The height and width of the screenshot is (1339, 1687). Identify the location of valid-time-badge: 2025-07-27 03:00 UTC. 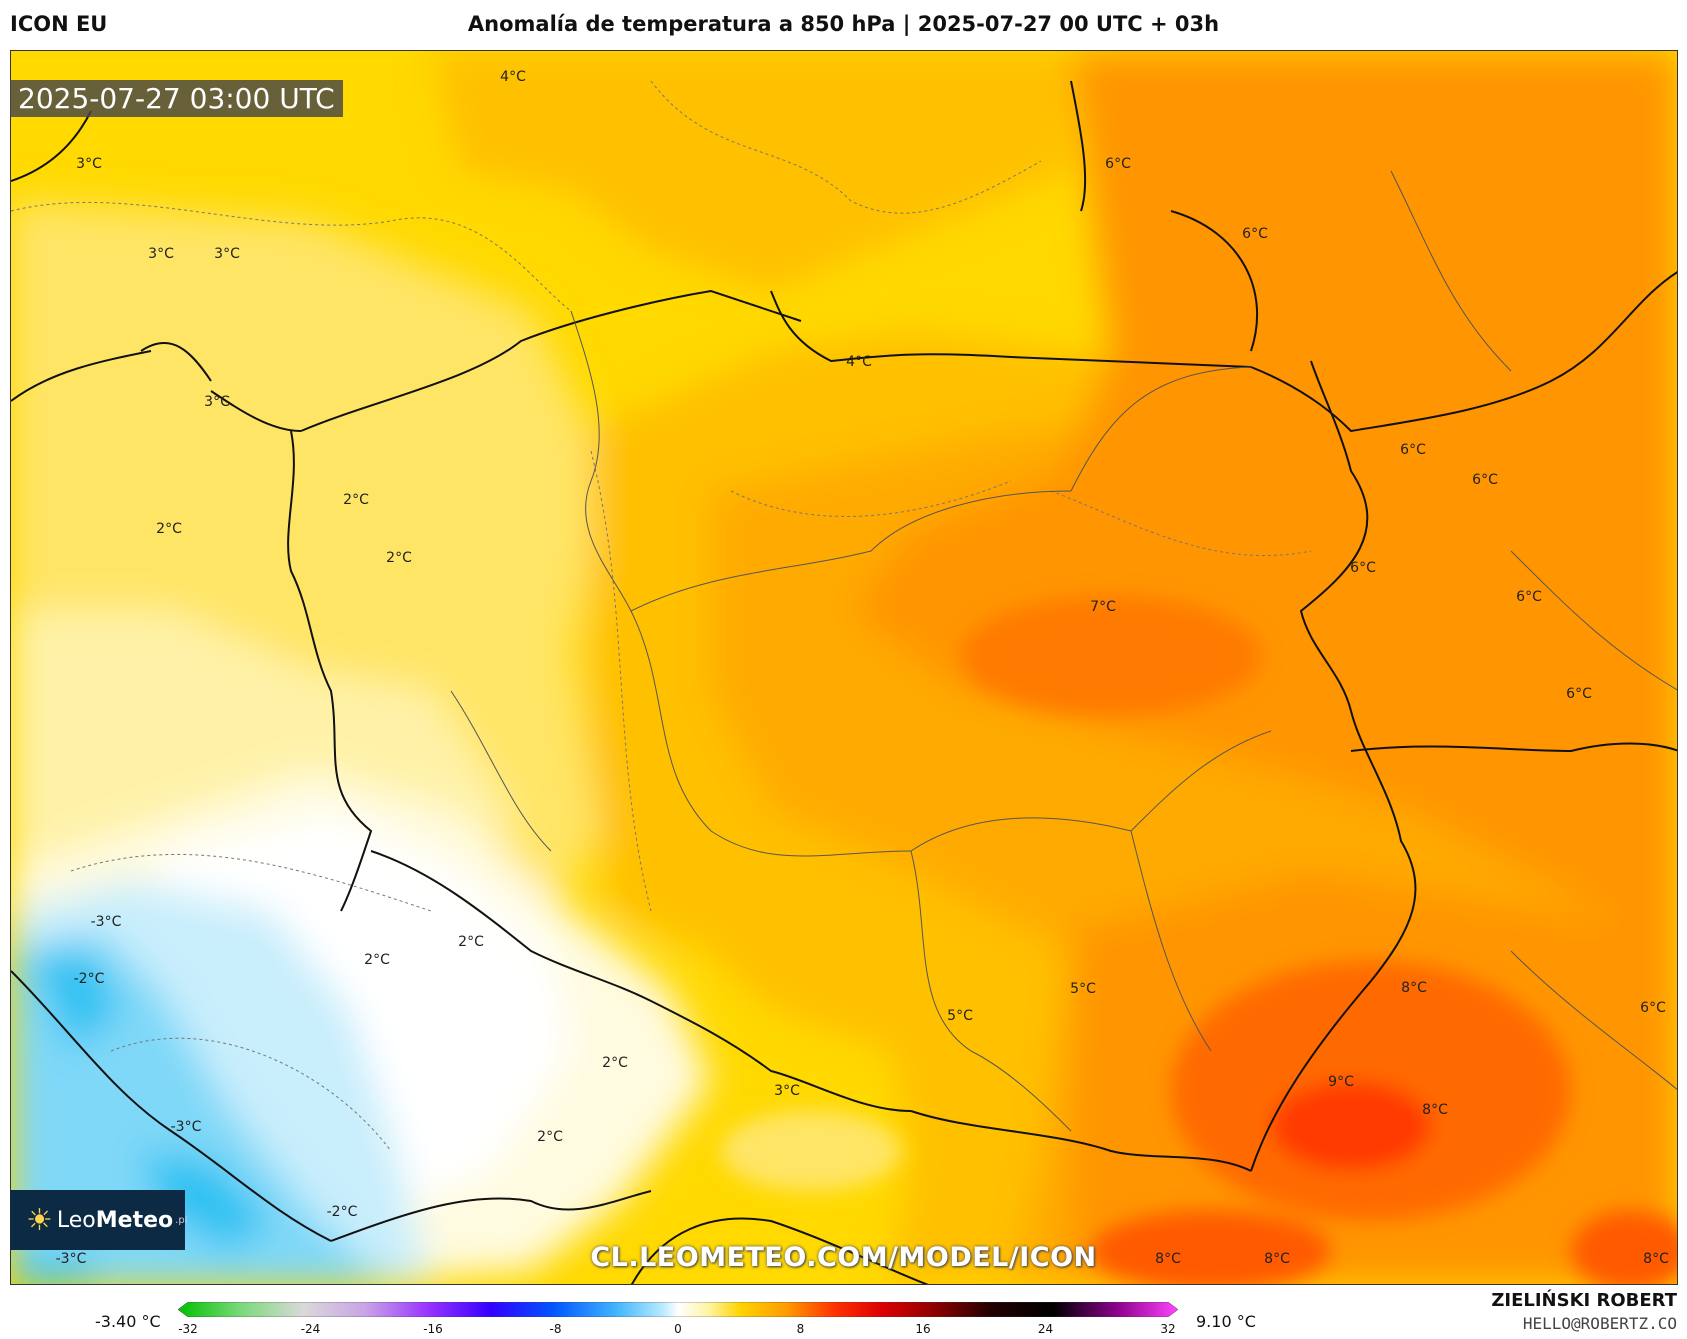
(176, 98).